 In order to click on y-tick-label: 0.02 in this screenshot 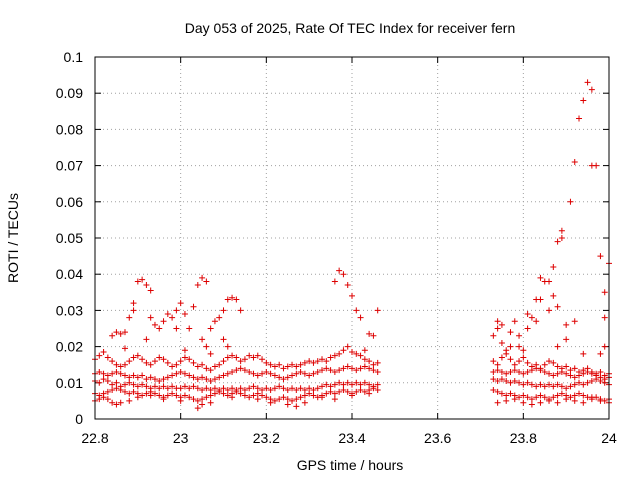, I will do `click(69, 347)`.